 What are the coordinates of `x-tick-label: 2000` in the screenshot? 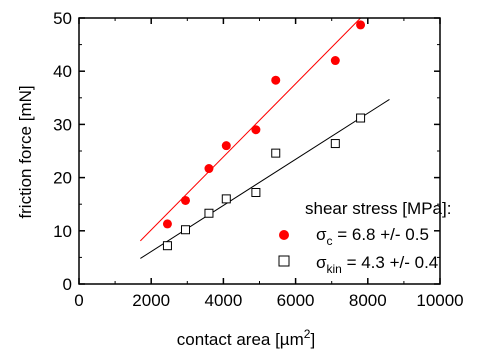 It's located at (151, 300).